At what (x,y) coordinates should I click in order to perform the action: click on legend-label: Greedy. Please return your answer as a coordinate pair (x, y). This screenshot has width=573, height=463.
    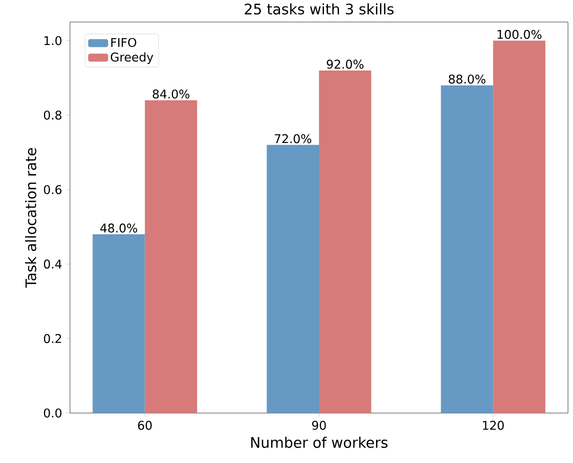
    Looking at the image, I should click on (132, 58).